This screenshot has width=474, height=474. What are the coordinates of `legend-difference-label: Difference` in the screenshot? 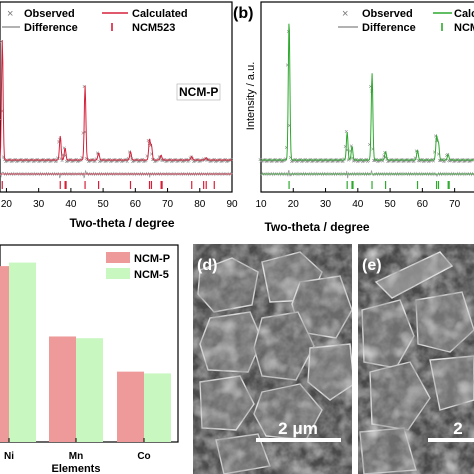 It's located at (51, 28).